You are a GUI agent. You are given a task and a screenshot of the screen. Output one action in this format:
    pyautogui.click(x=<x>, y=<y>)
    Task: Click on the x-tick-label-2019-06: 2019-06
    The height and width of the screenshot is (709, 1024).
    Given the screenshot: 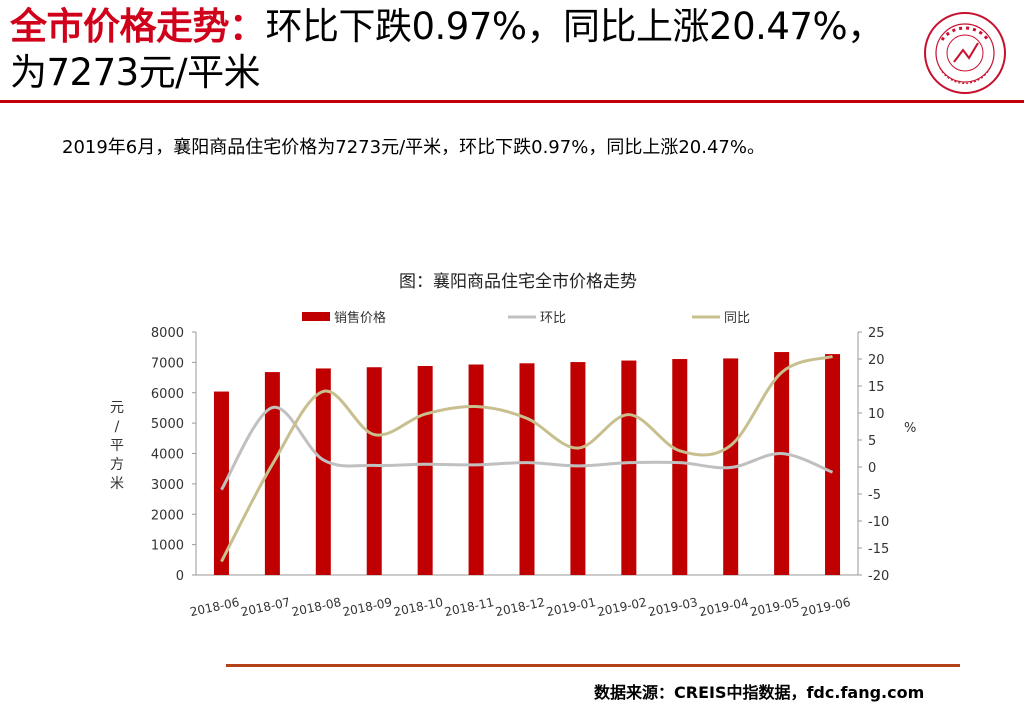 What is the action you would take?
    pyautogui.click(x=826, y=607)
    